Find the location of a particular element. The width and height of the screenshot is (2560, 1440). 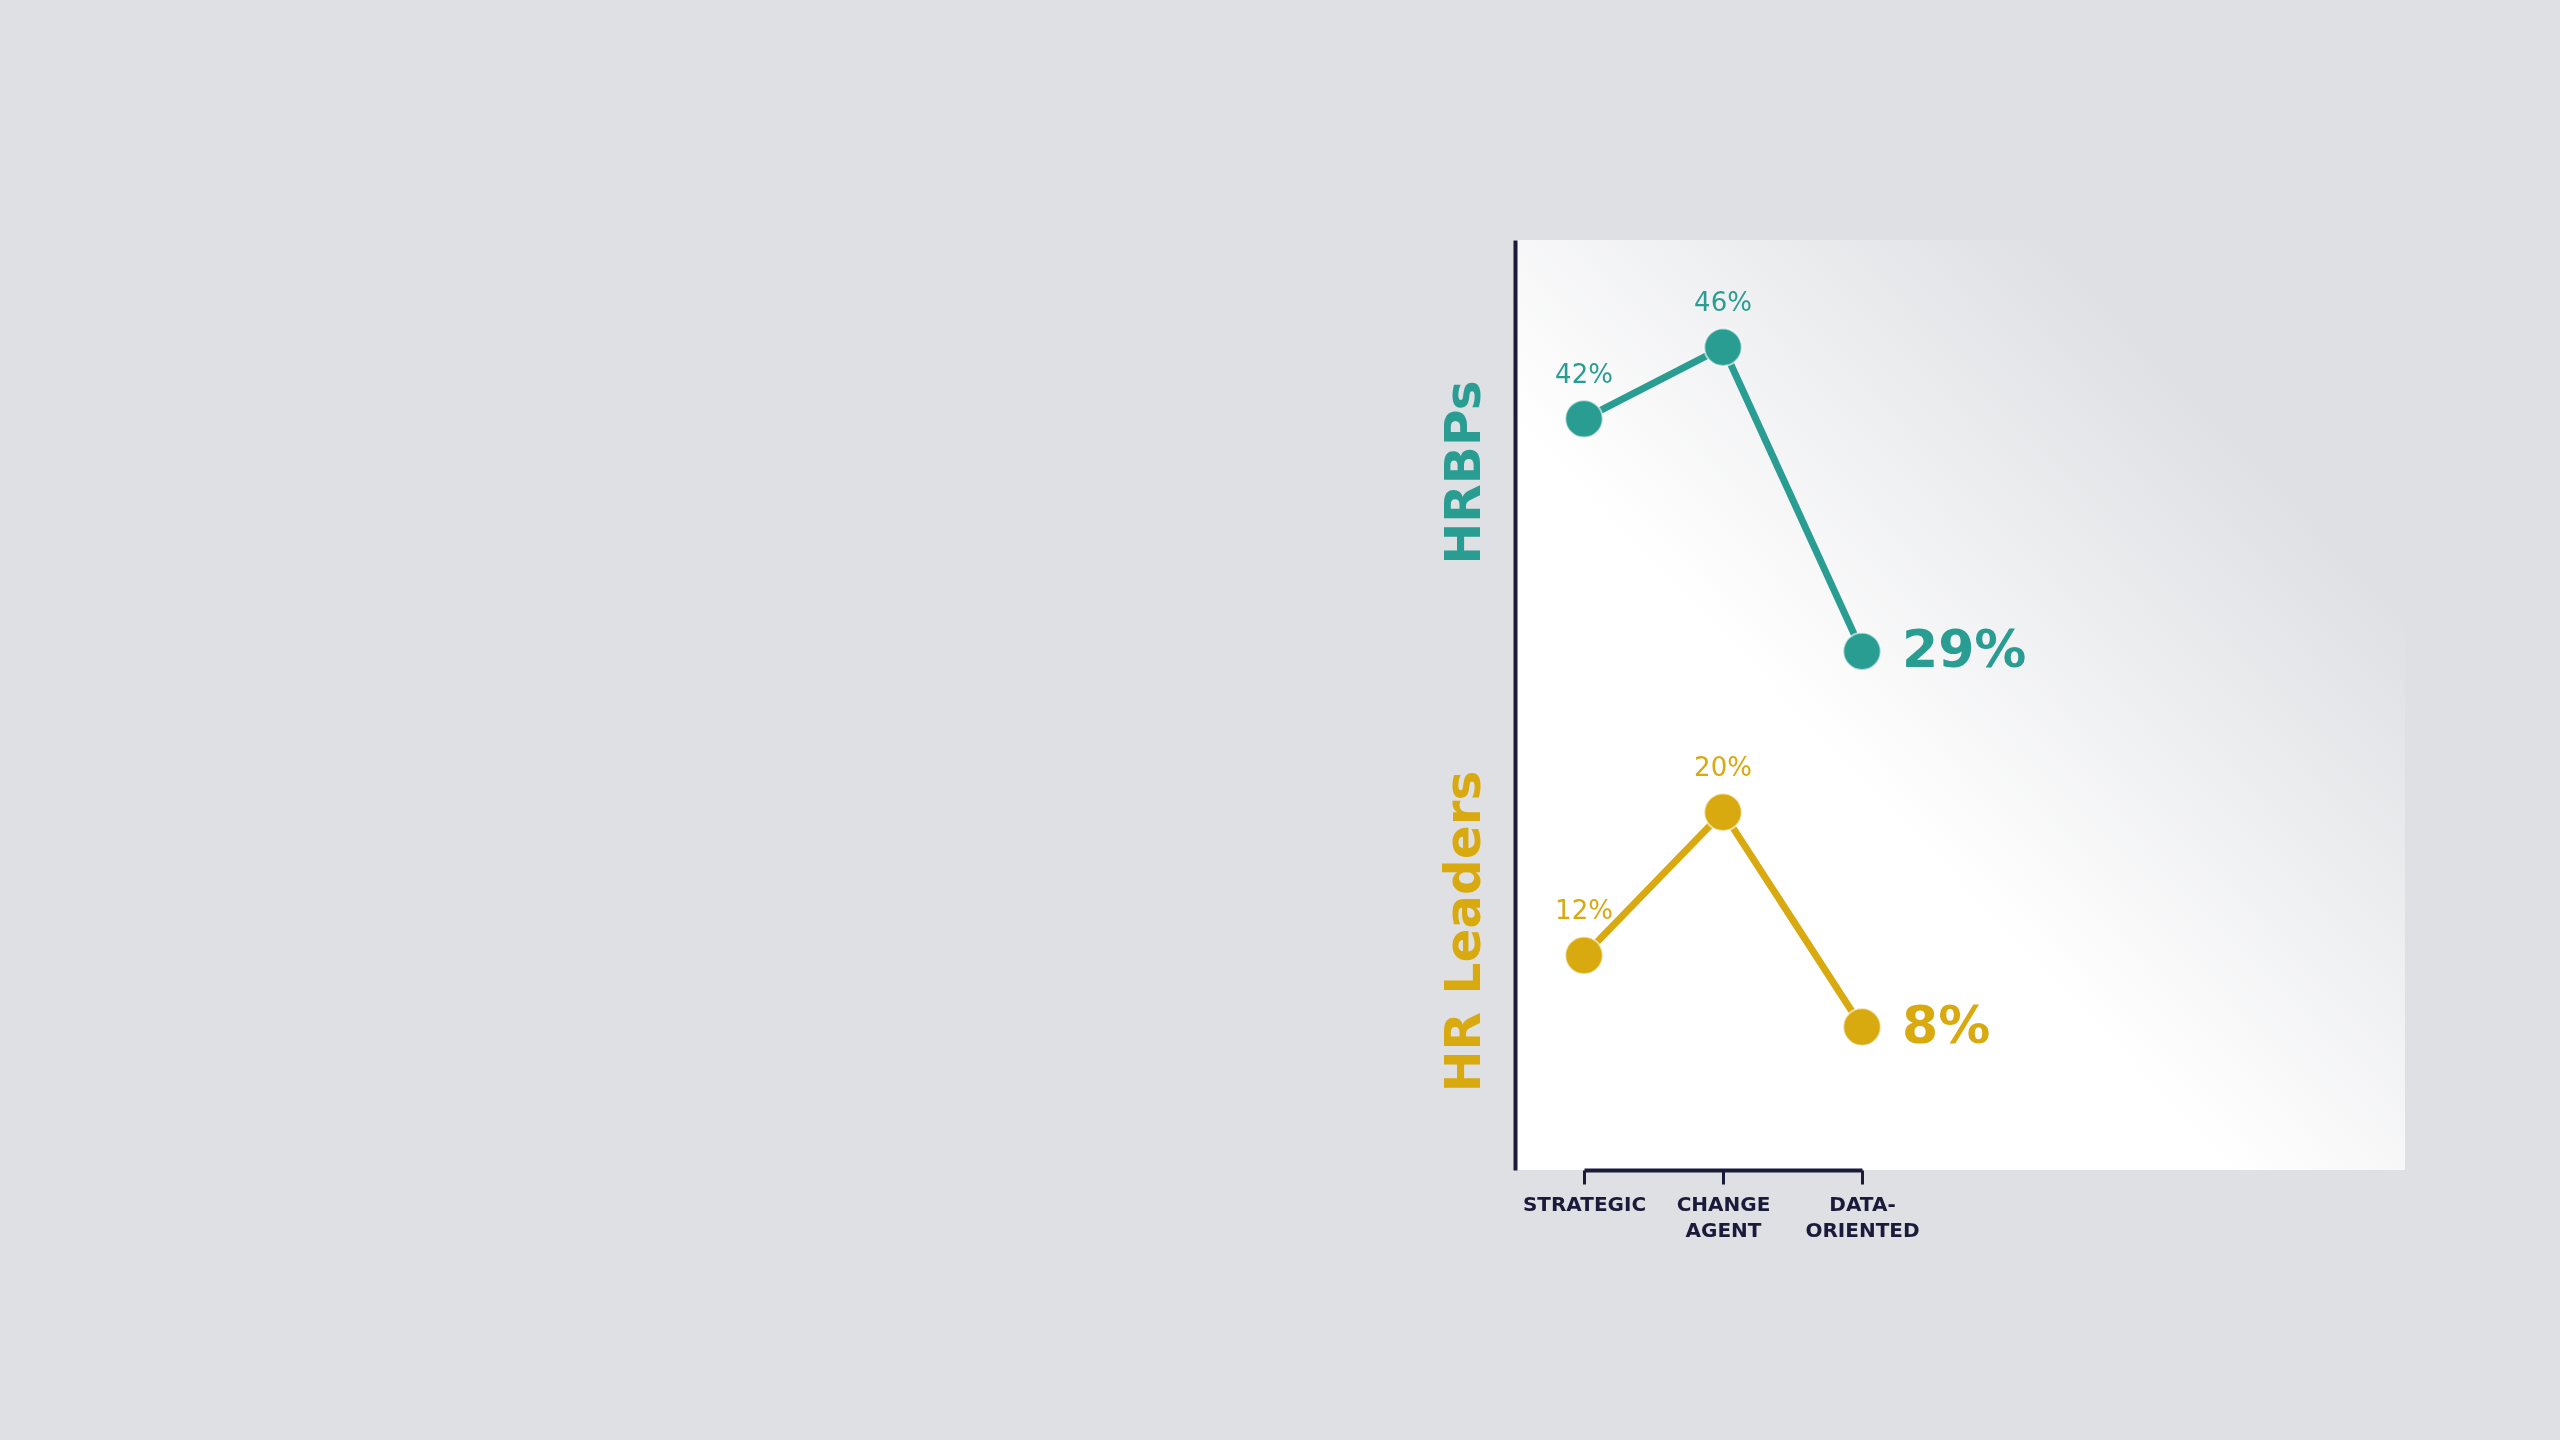

x-tick-label: CHANGE AGENT is located at coordinates (1723, 1216).